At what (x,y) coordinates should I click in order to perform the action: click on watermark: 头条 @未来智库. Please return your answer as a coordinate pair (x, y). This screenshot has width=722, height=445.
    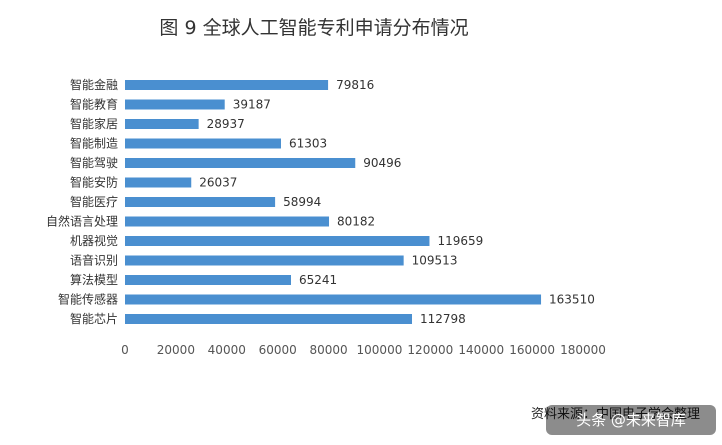
    Looking at the image, I should click on (631, 420).